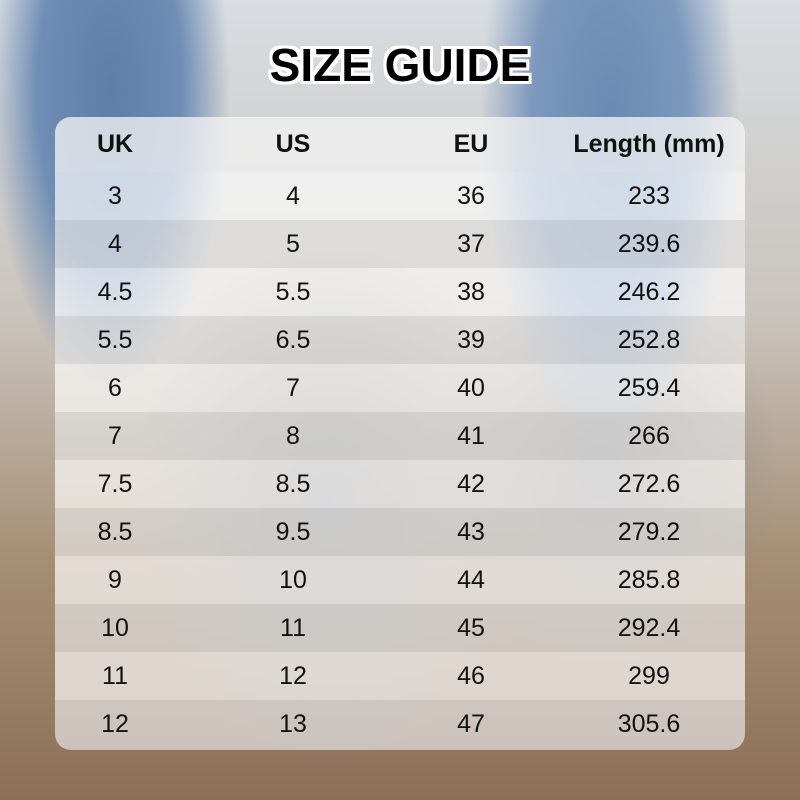 Image resolution: width=800 pixels, height=800 pixels. What do you see at coordinates (115, 144) in the screenshot?
I see `header-uk: UK` at bounding box center [115, 144].